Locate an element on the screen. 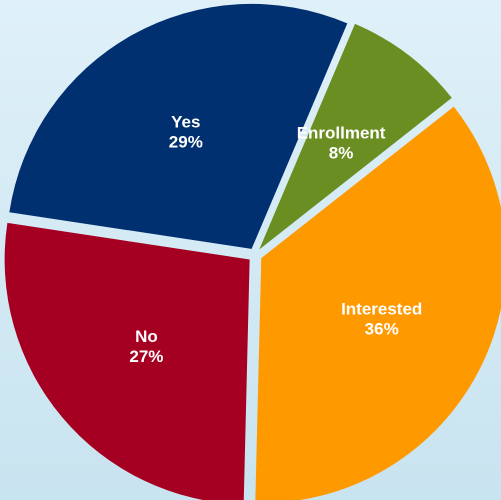 This screenshot has width=501, height=500. slice-value-enrollment: 8% is located at coordinates (341, 152).